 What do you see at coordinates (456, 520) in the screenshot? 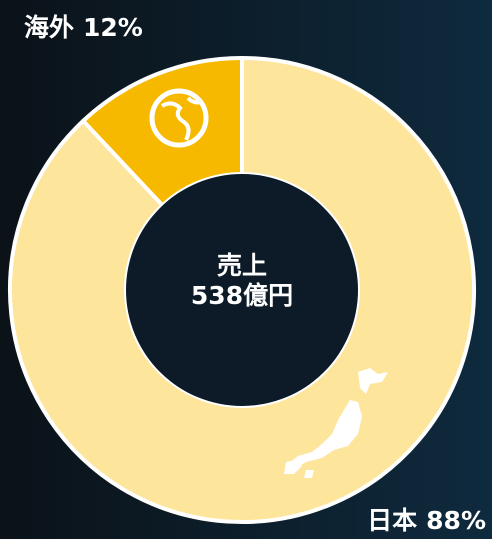
I see `value-label: 88%` at bounding box center [456, 520].